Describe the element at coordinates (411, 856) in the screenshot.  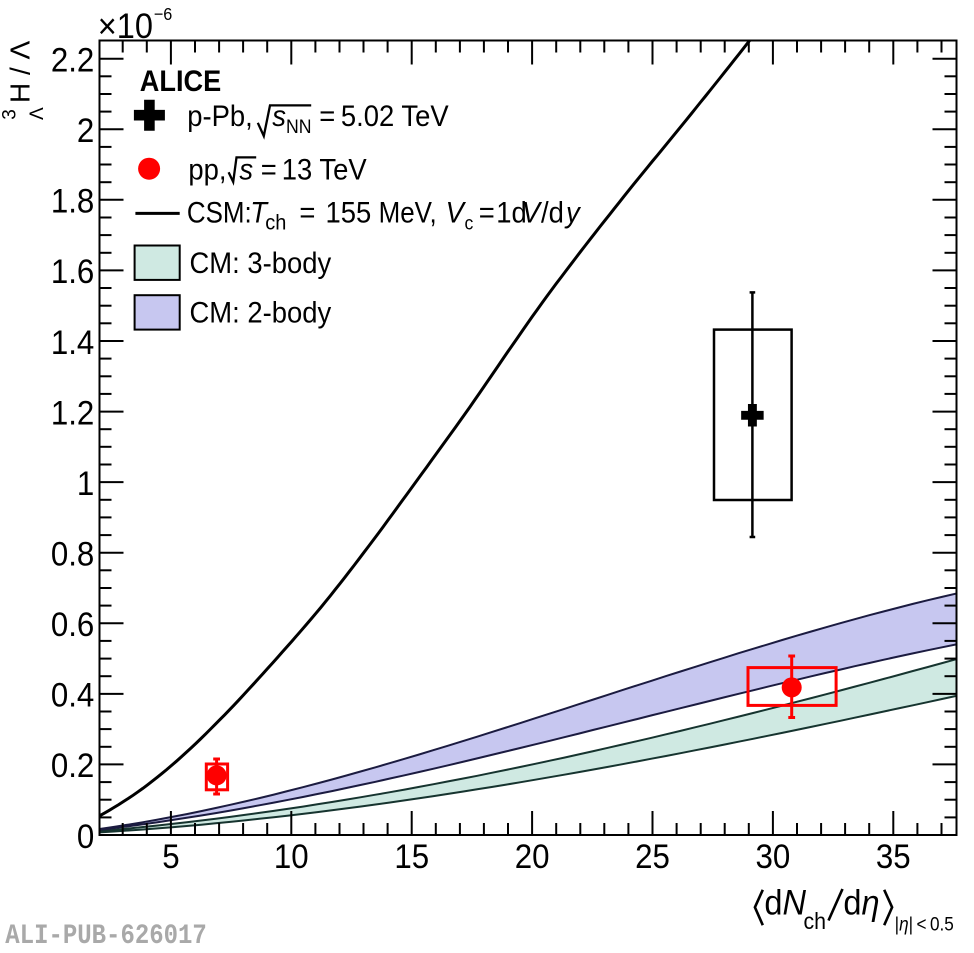
I see `svg-text: 15` at that location.